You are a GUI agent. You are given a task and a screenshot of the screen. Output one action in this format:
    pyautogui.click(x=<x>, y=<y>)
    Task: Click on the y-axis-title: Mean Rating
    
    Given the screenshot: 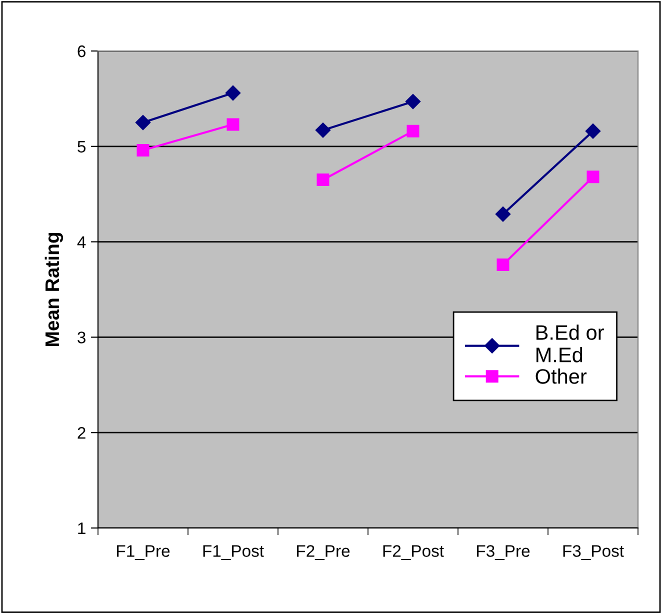 What is the action you would take?
    pyautogui.click(x=54, y=289)
    